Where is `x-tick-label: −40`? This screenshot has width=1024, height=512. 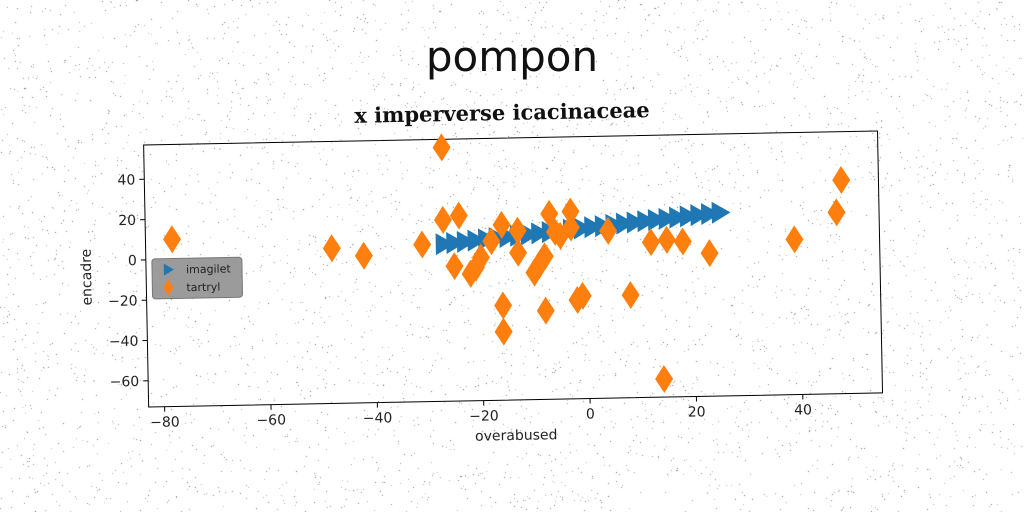 x-tick-label: −40 is located at coordinates (378, 418).